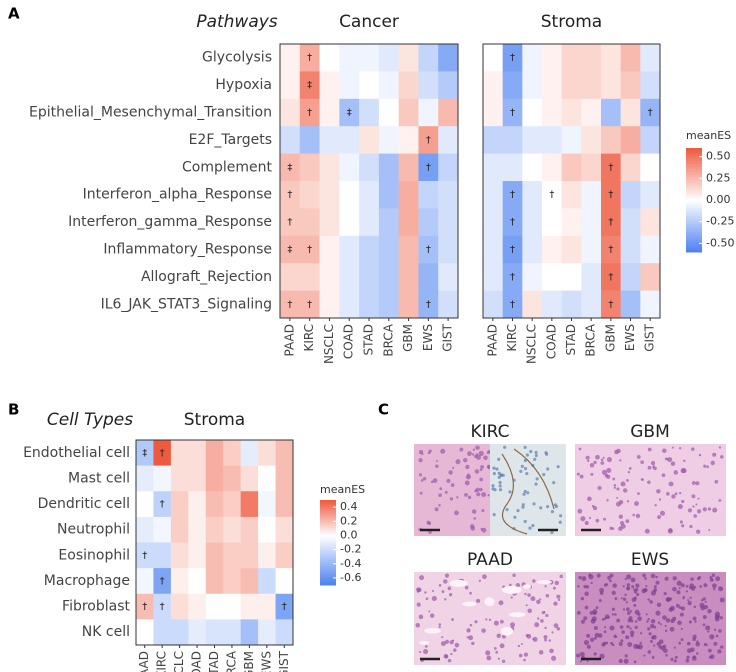 This screenshot has width=736, height=672. I want to click on column-label: GBM, so click(249, 661).